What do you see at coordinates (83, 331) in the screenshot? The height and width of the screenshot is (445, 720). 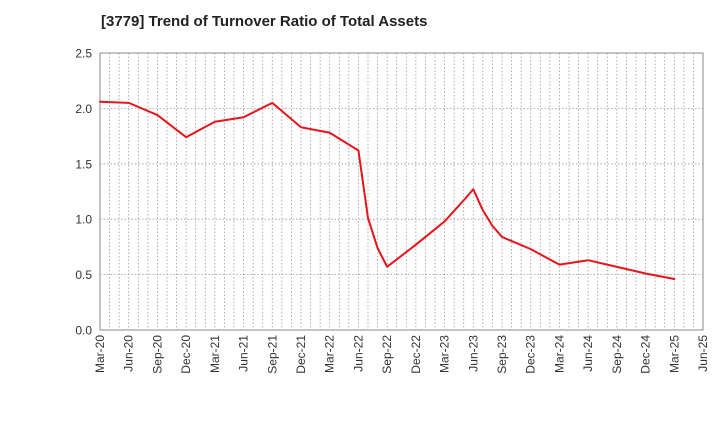 I see `y-tick-label: 0.0` at bounding box center [83, 331].